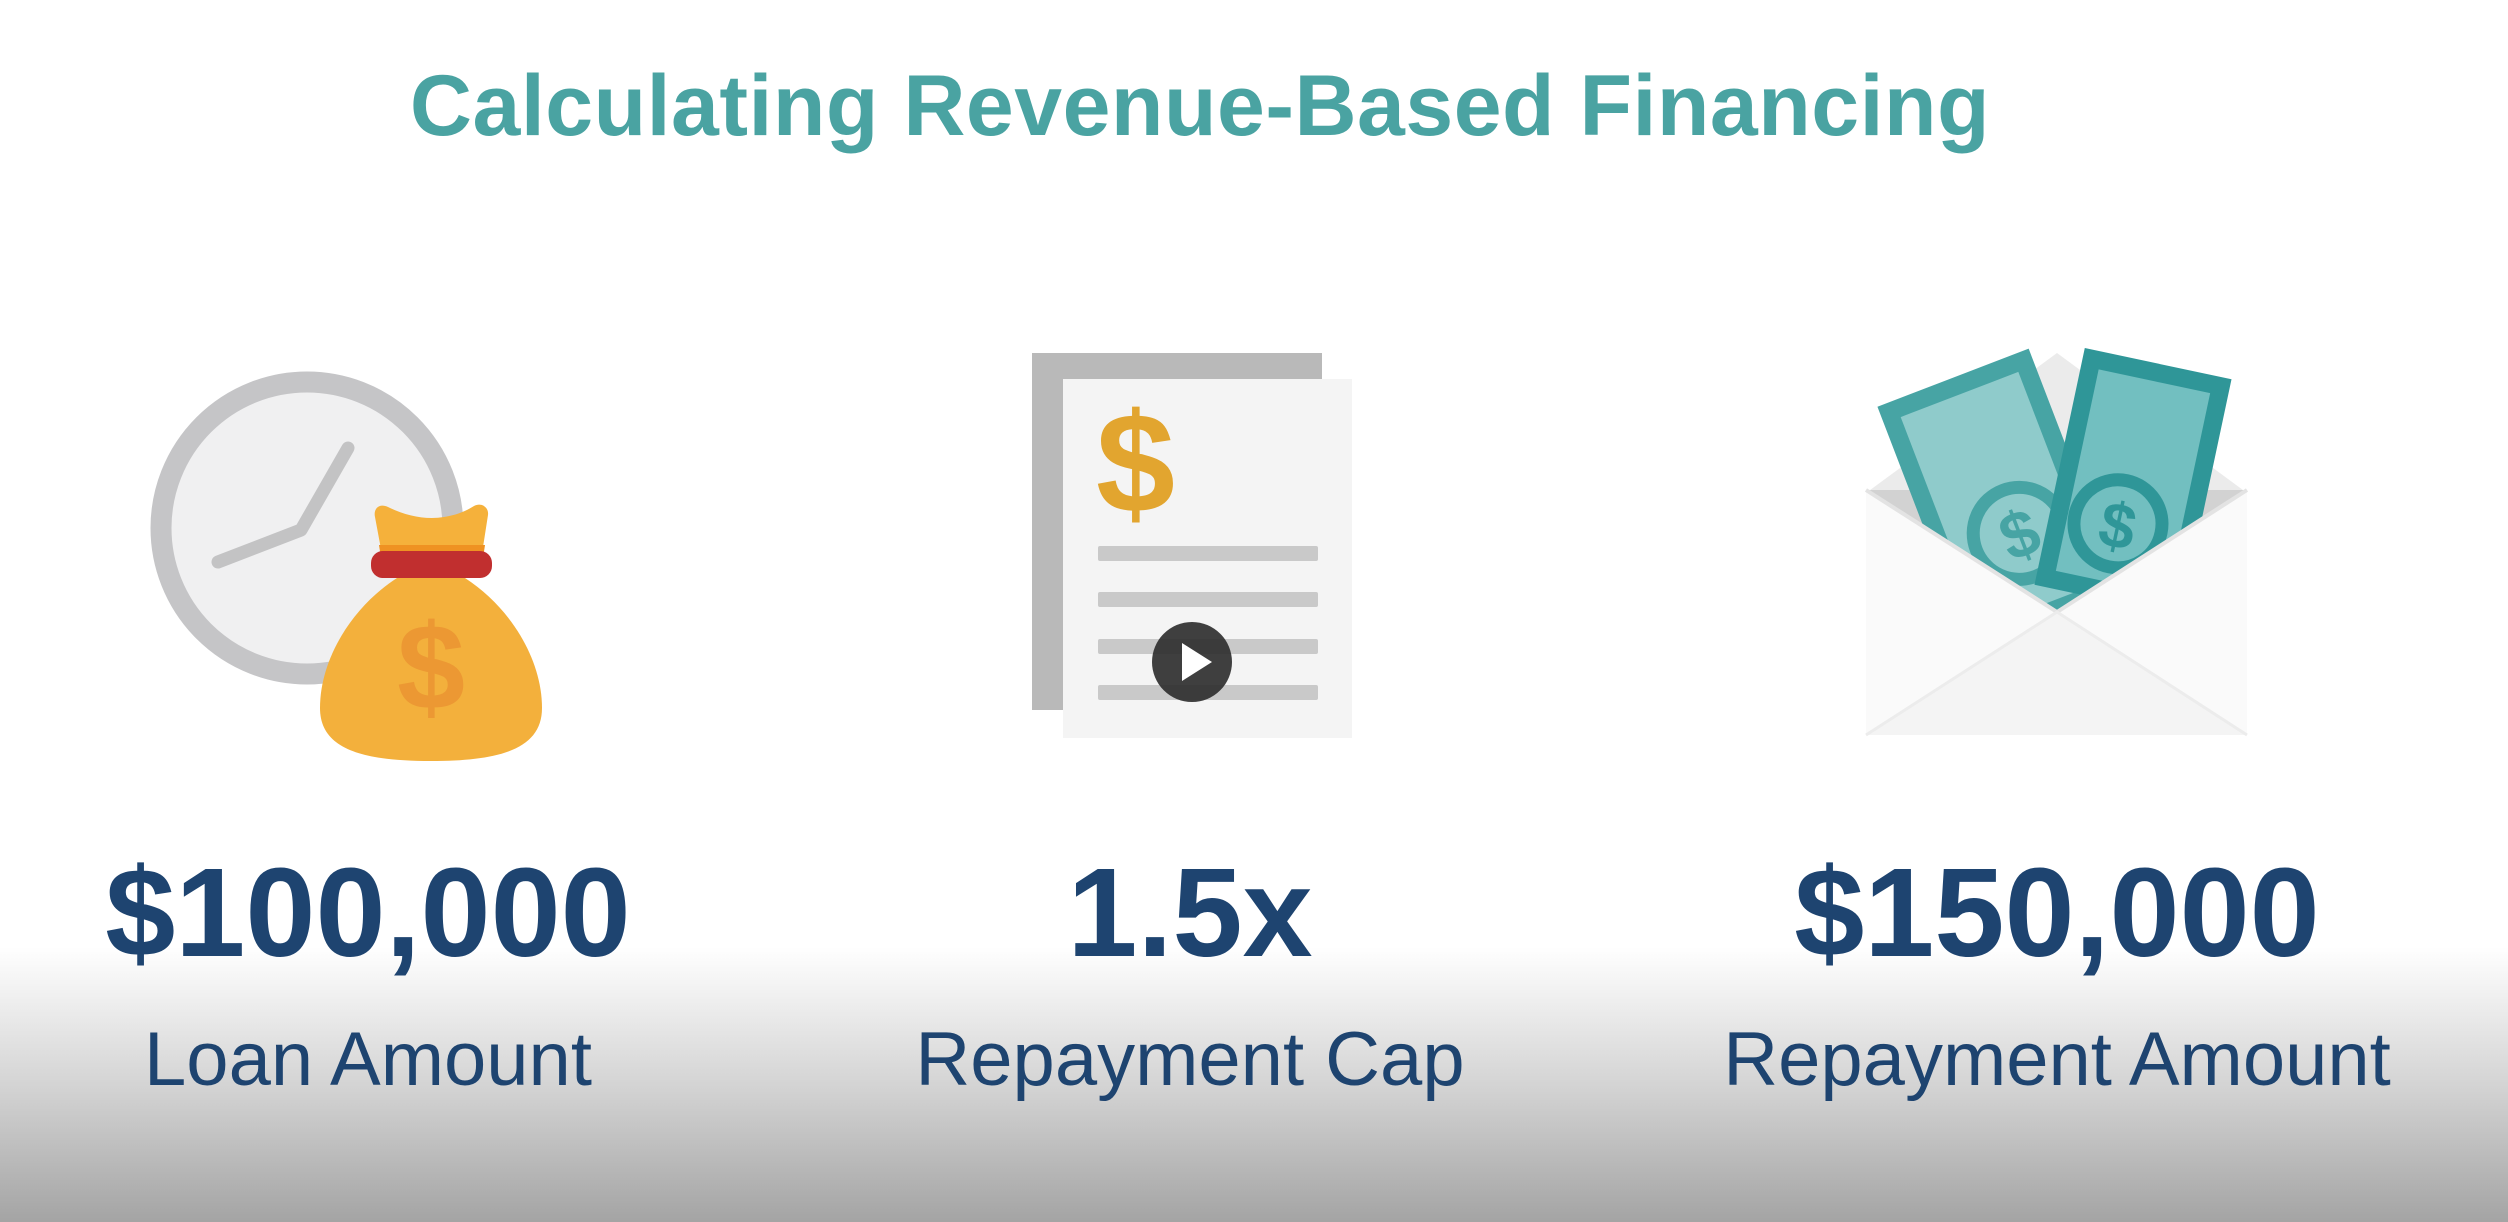  I want to click on repayment-amount-value: $150,000, so click(2057, 912).